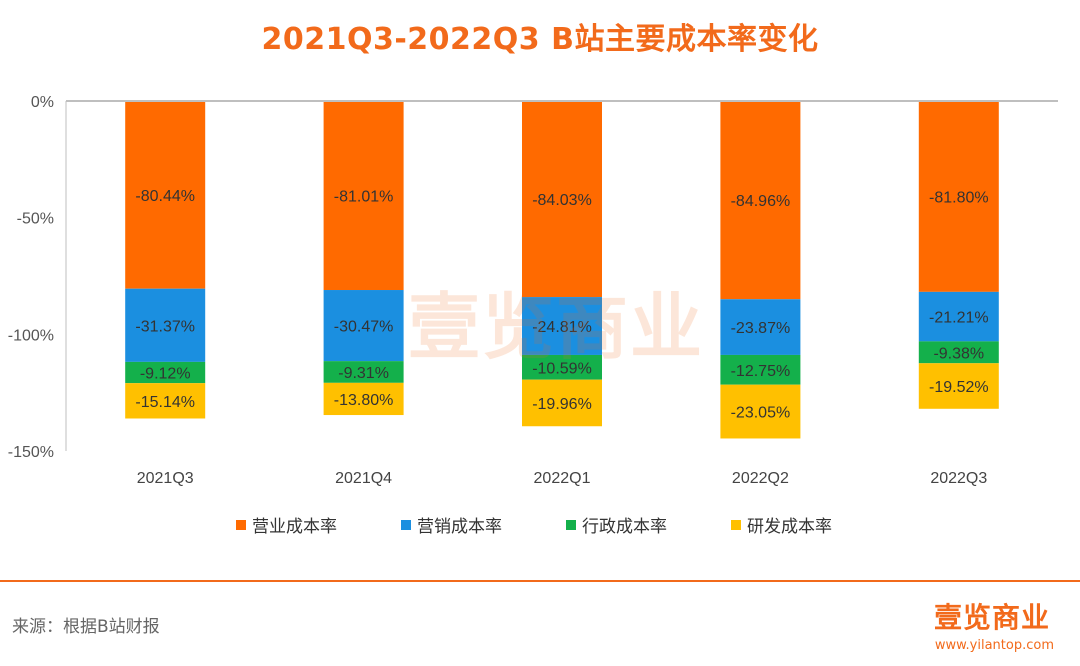 Image resolution: width=1080 pixels, height=666 pixels. Describe the element at coordinates (86, 627) in the screenshot. I see `source-note: 来源：根据B站财报` at that location.